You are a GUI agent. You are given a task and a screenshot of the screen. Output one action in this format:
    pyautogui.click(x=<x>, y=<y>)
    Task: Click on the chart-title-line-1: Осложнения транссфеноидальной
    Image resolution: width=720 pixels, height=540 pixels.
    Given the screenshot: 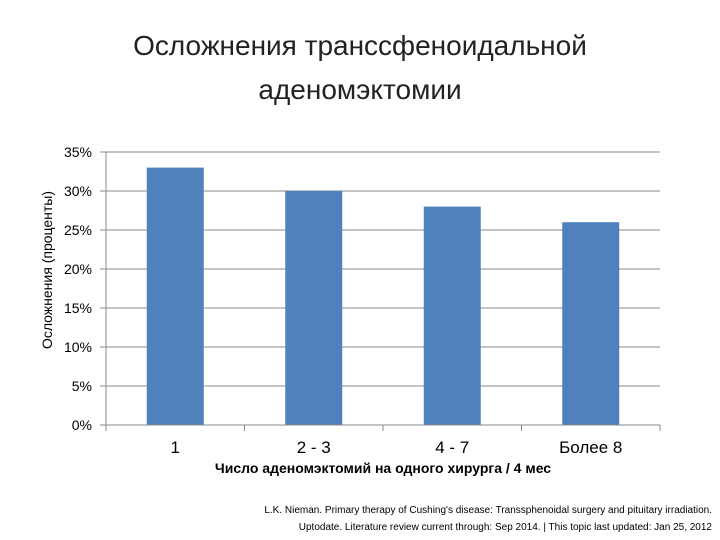 What is the action you would take?
    pyautogui.click(x=360, y=45)
    